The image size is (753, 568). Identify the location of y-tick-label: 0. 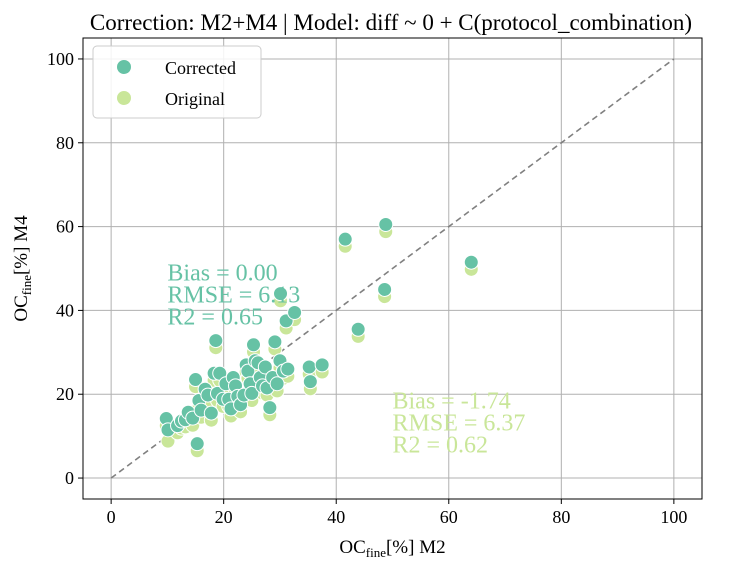
(69, 478).